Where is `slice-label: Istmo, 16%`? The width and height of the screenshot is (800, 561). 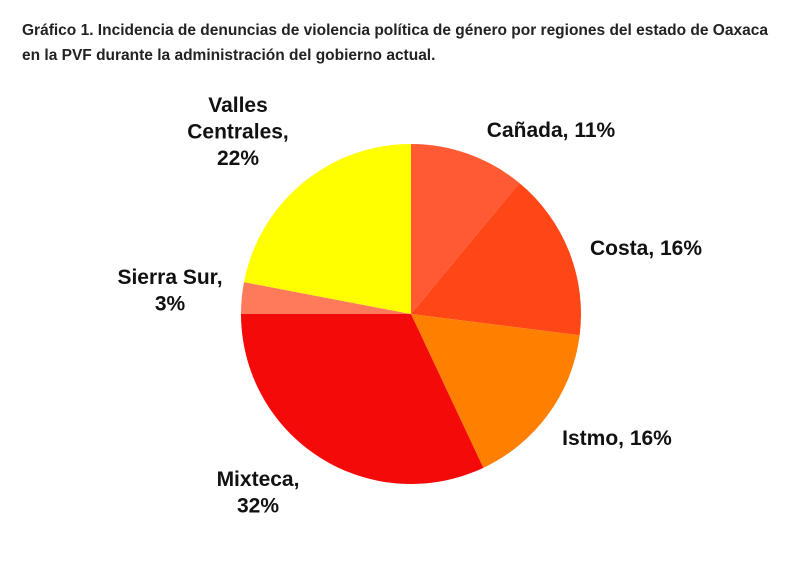
slice-label: Istmo, 16% is located at coordinates (617, 438).